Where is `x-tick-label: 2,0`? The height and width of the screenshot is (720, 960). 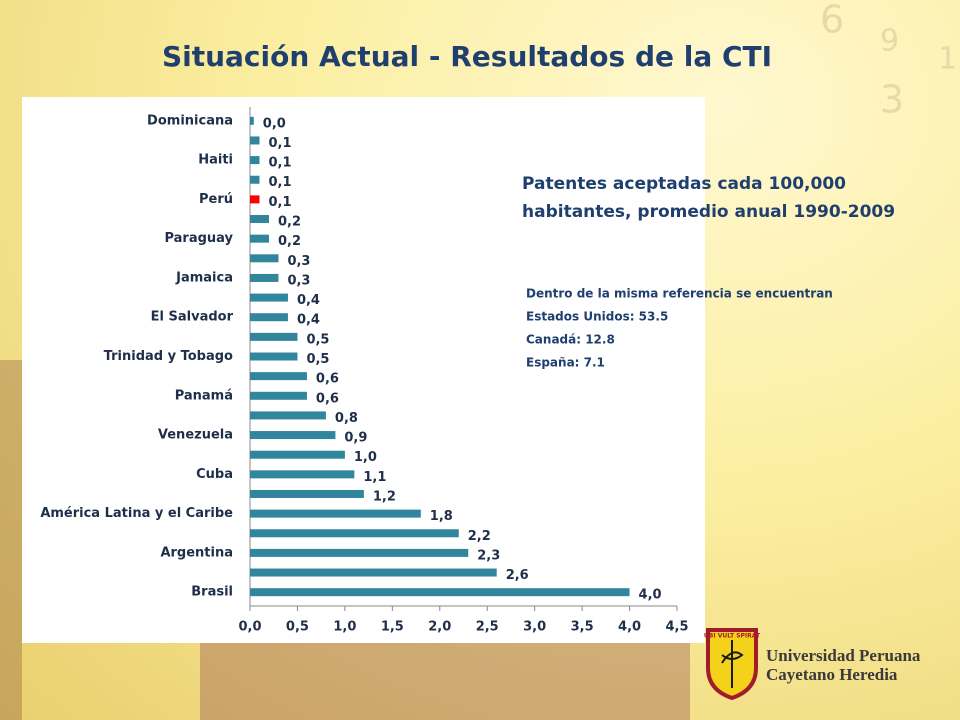
x-tick-label: 2,0 is located at coordinates (439, 627).